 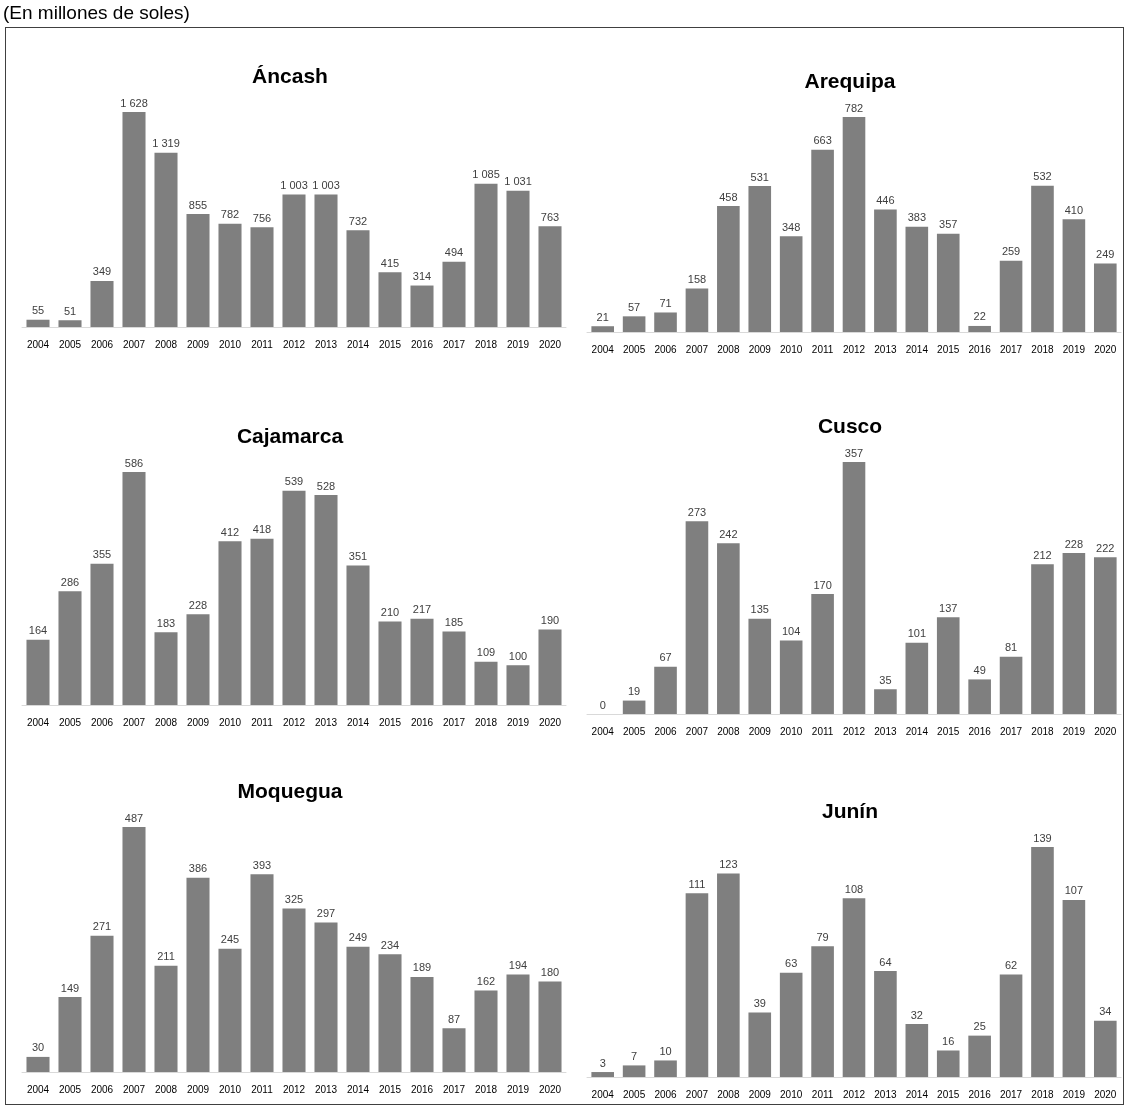 I want to click on data-label: 19, so click(x=634, y=691).